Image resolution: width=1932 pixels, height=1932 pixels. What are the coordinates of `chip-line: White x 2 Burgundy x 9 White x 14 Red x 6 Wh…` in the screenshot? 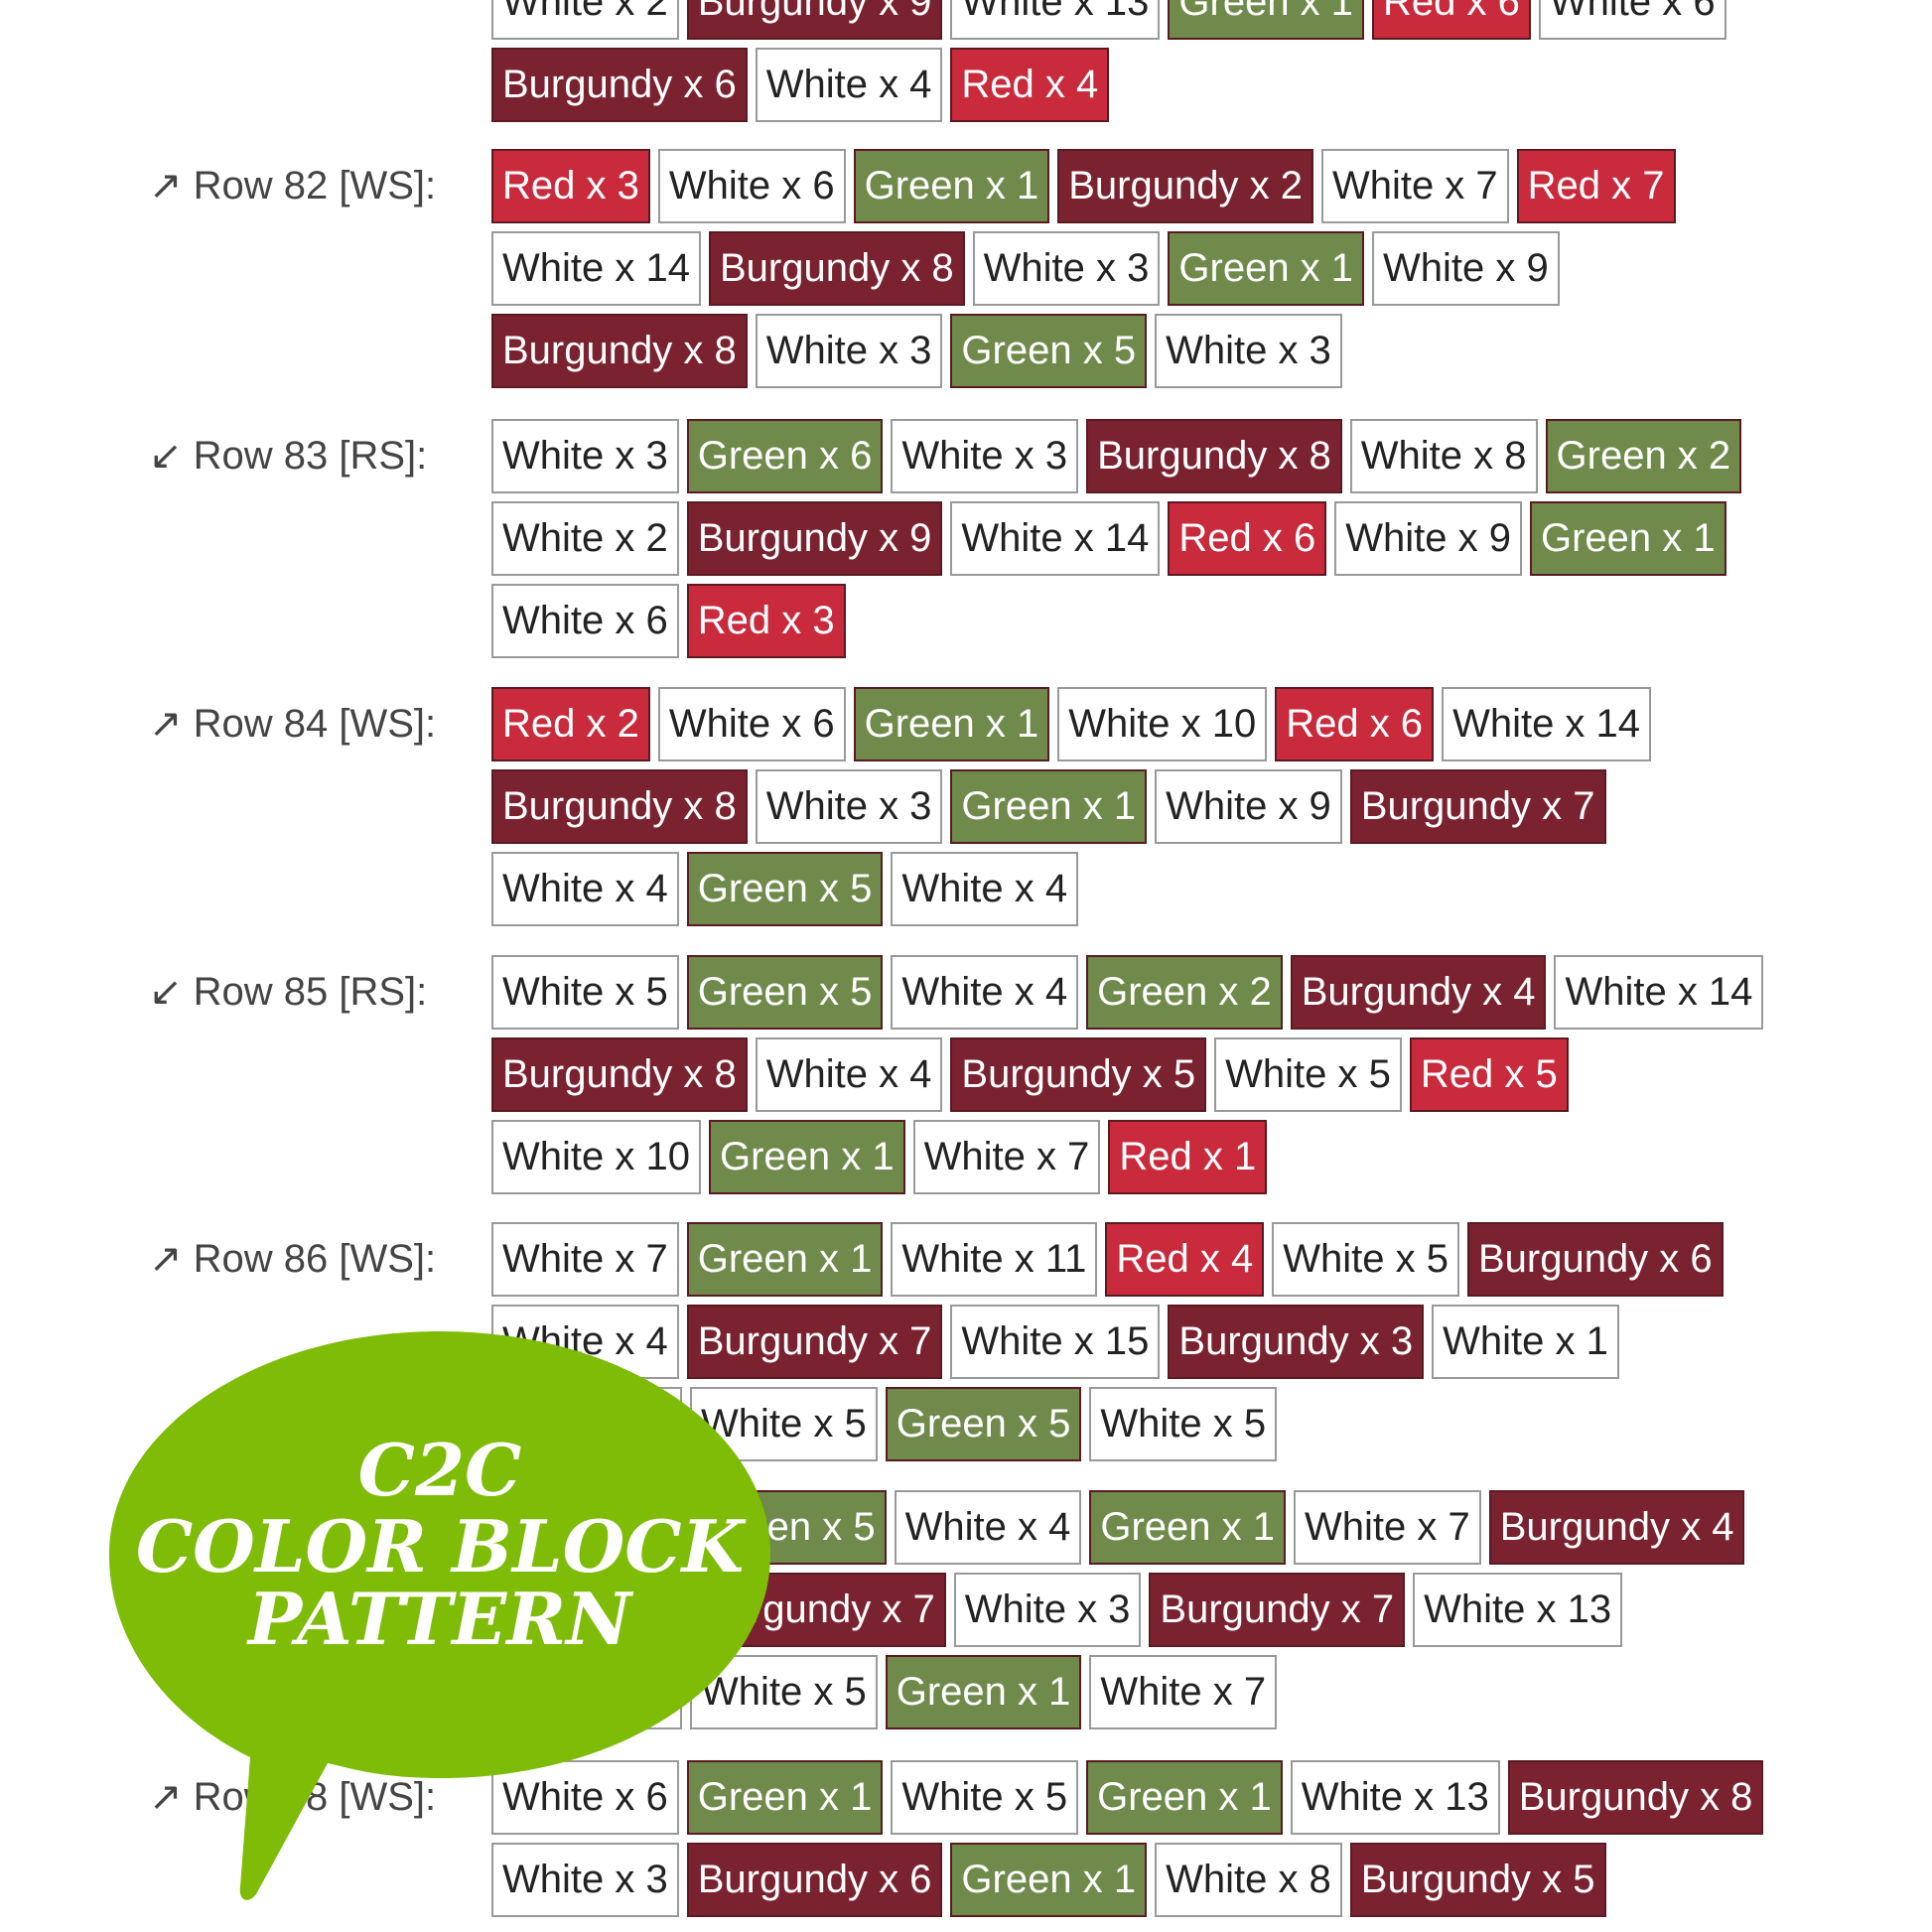 It's located at (1120, 538).